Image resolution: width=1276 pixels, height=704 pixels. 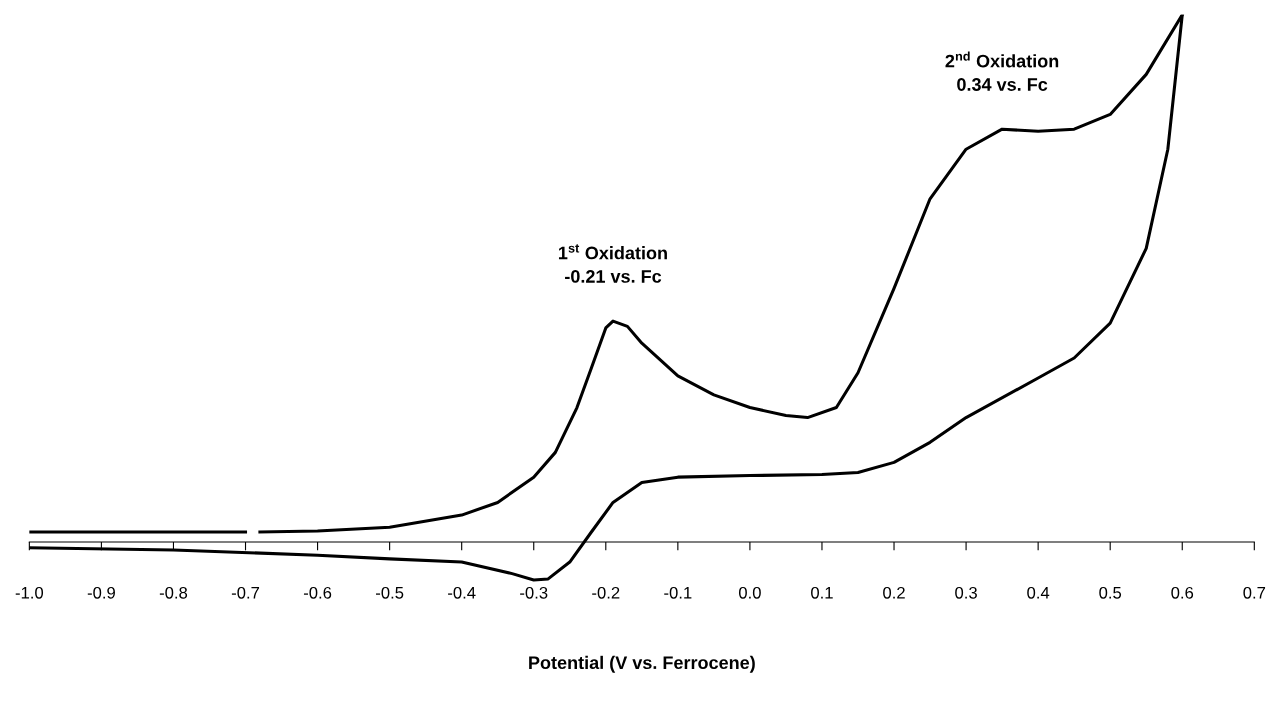 What do you see at coordinates (606, 592) in the screenshot?
I see `x-tick-label: -0.2` at bounding box center [606, 592].